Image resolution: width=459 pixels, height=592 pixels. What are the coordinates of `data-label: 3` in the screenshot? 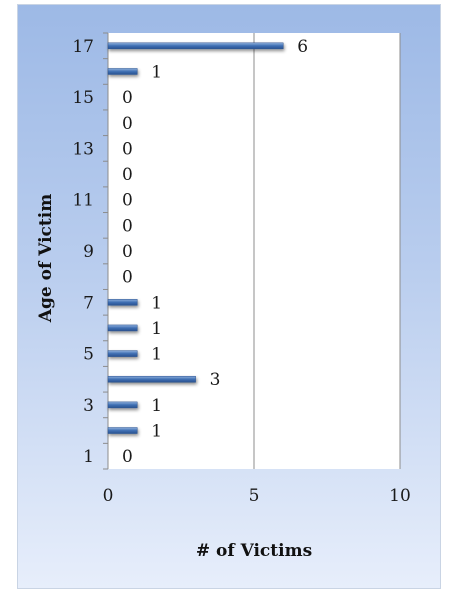 It's located at (215, 380).